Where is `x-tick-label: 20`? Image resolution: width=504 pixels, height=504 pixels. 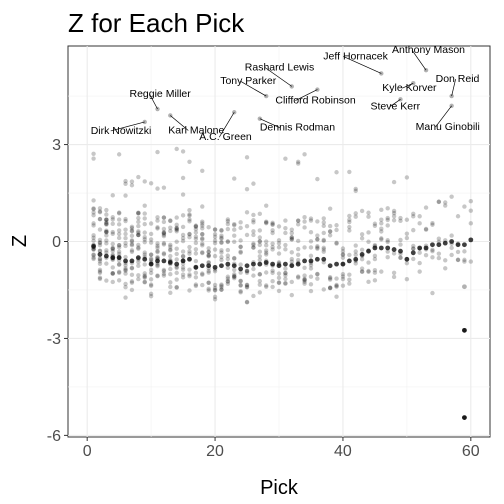
x-tick-label: 20 is located at coordinates (215, 451).